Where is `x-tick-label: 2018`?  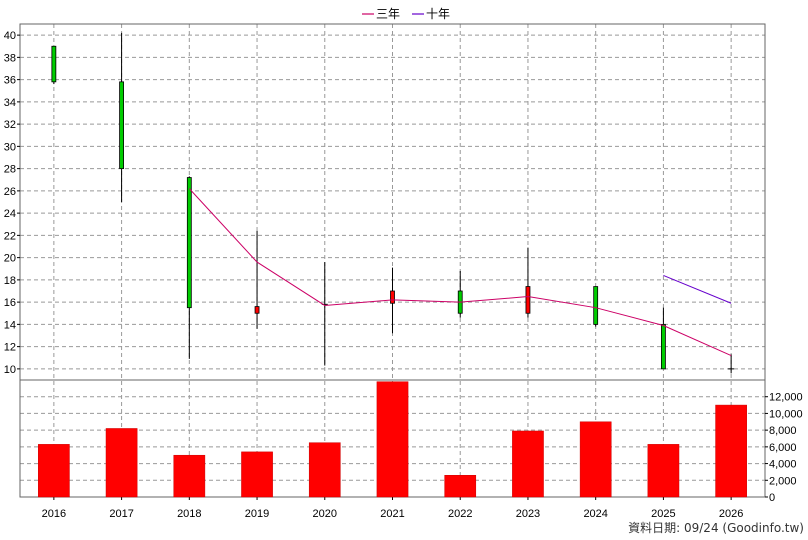
x-tick-label: 2018 is located at coordinates (189, 514).